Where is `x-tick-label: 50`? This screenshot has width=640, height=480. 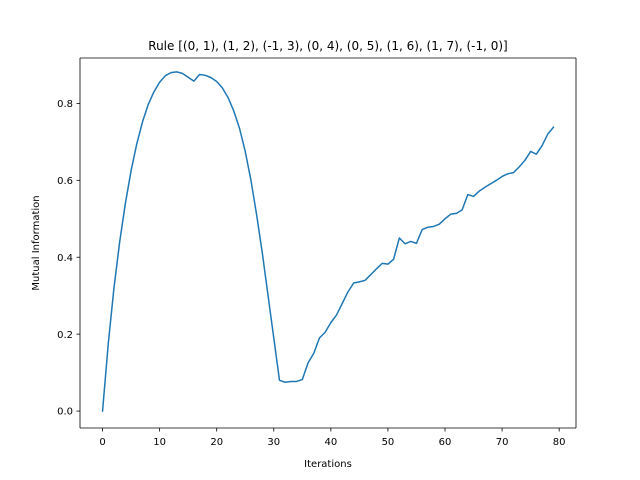 x-tick-label: 50 is located at coordinates (388, 442).